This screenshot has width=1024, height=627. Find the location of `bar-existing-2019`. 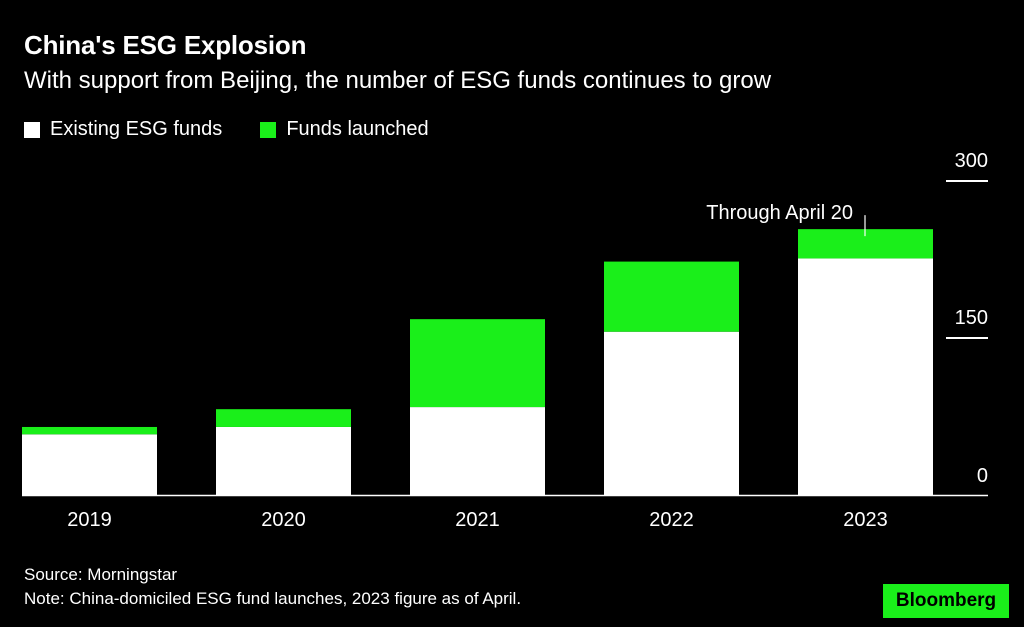

bar-existing-2019 is located at coordinates (89, 464).